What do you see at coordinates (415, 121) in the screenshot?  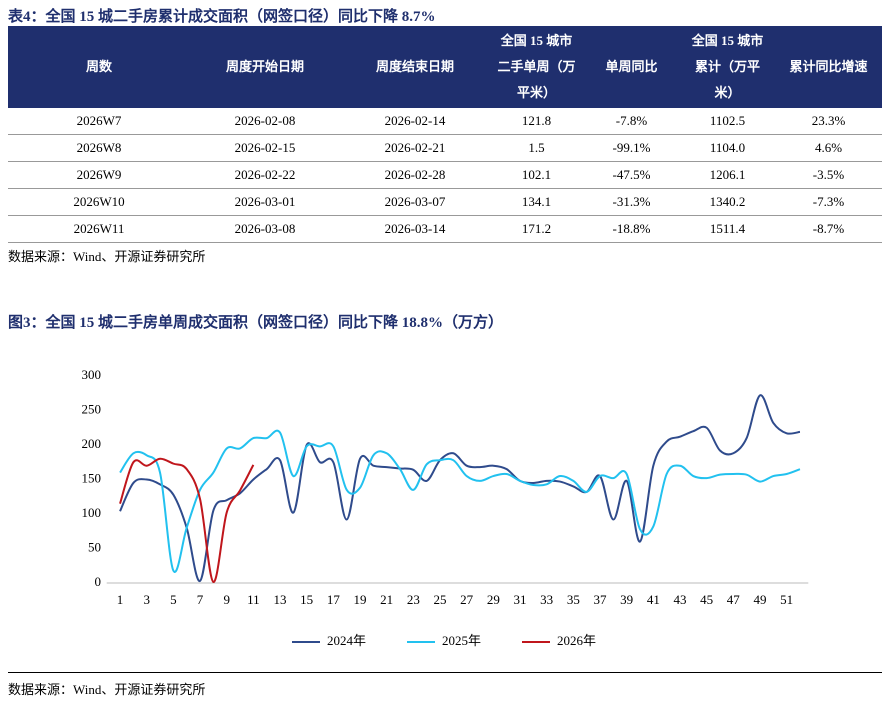 I see `table-cell: 2026-02-14` at bounding box center [415, 121].